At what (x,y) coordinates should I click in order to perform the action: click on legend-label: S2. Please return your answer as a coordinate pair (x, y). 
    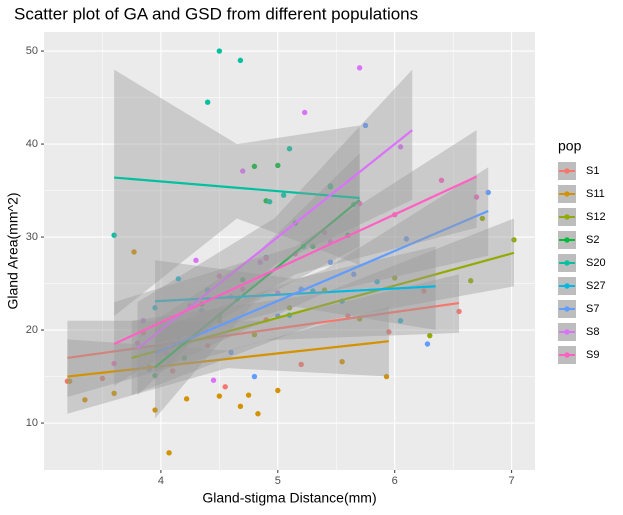
    Looking at the image, I should click on (592, 240).